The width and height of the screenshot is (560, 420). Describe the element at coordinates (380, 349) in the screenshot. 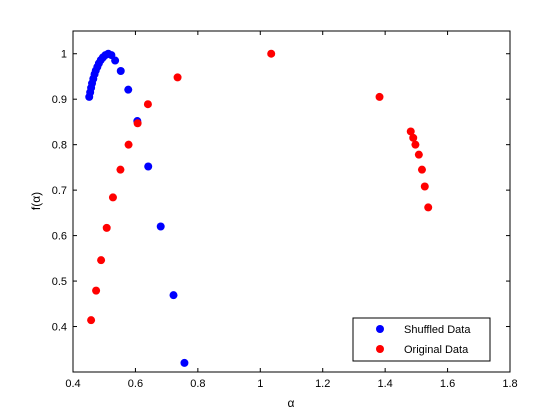

I see `legend-marker-original` at that location.